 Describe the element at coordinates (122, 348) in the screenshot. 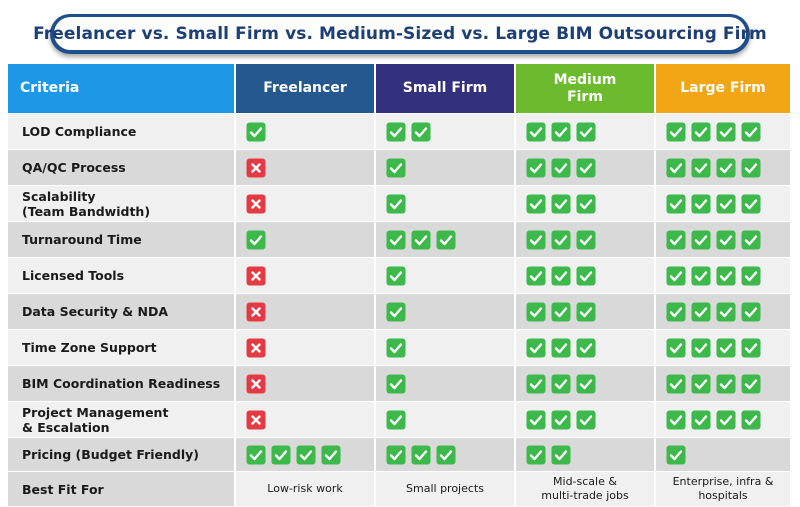

I see `criteria-label: Time Zone Support` at that location.